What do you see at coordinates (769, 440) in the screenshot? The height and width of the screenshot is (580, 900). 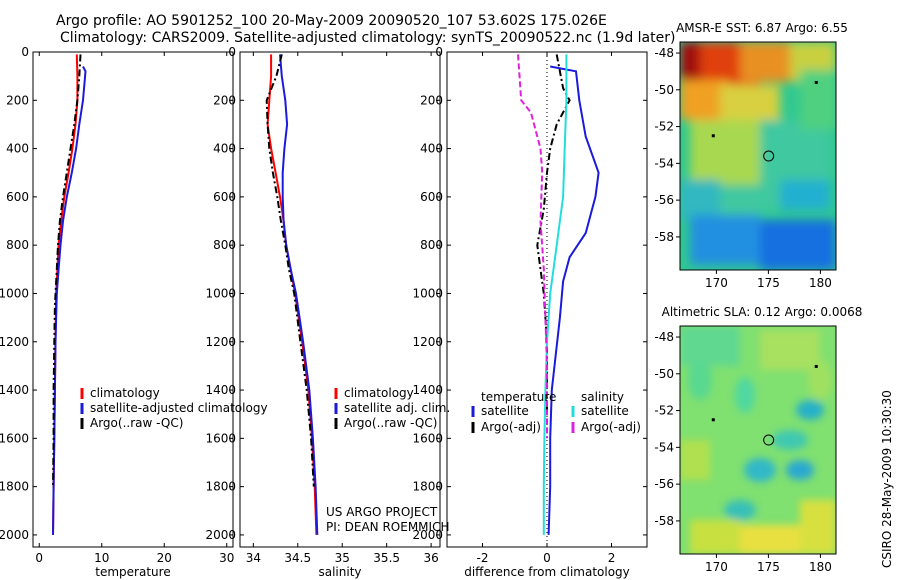 I see `sla_map-float-marker` at bounding box center [769, 440].